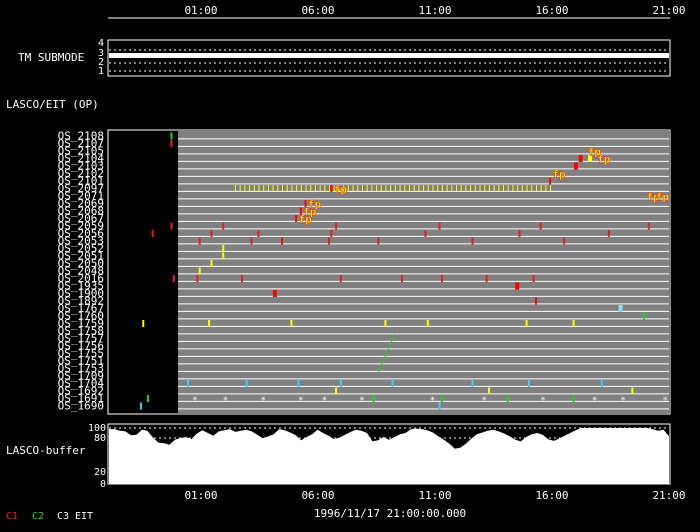 This screenshot has height=532, width=700. I want to click on op-row-label: OS_1755, so click(81, 353).